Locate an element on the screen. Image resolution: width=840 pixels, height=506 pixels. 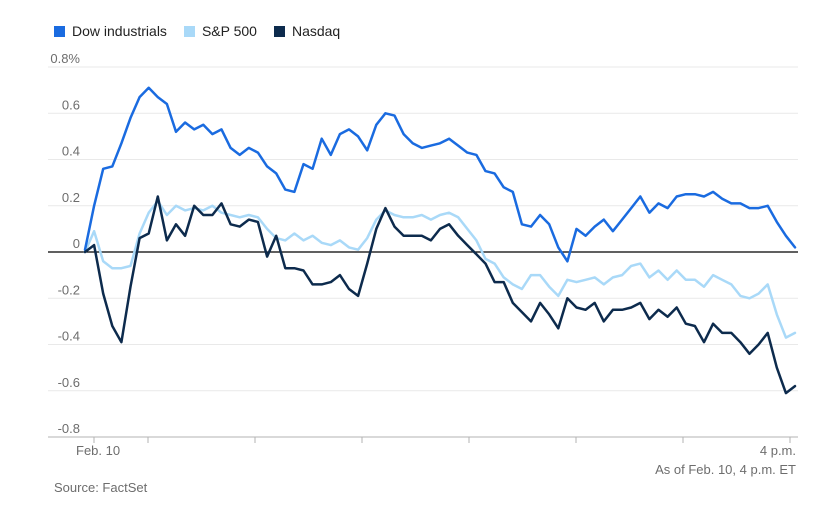
y-tick-label: 0.6 is located at coordinates (71, 104).